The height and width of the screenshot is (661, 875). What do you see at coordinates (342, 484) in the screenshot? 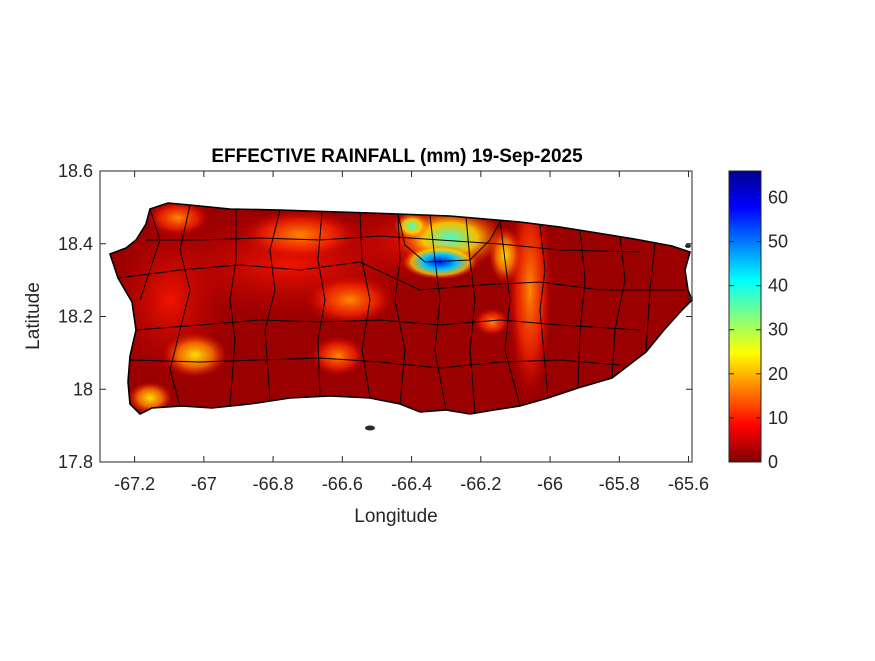
I see `x-tick-label: -66.6` at bounding box center [342, 484].